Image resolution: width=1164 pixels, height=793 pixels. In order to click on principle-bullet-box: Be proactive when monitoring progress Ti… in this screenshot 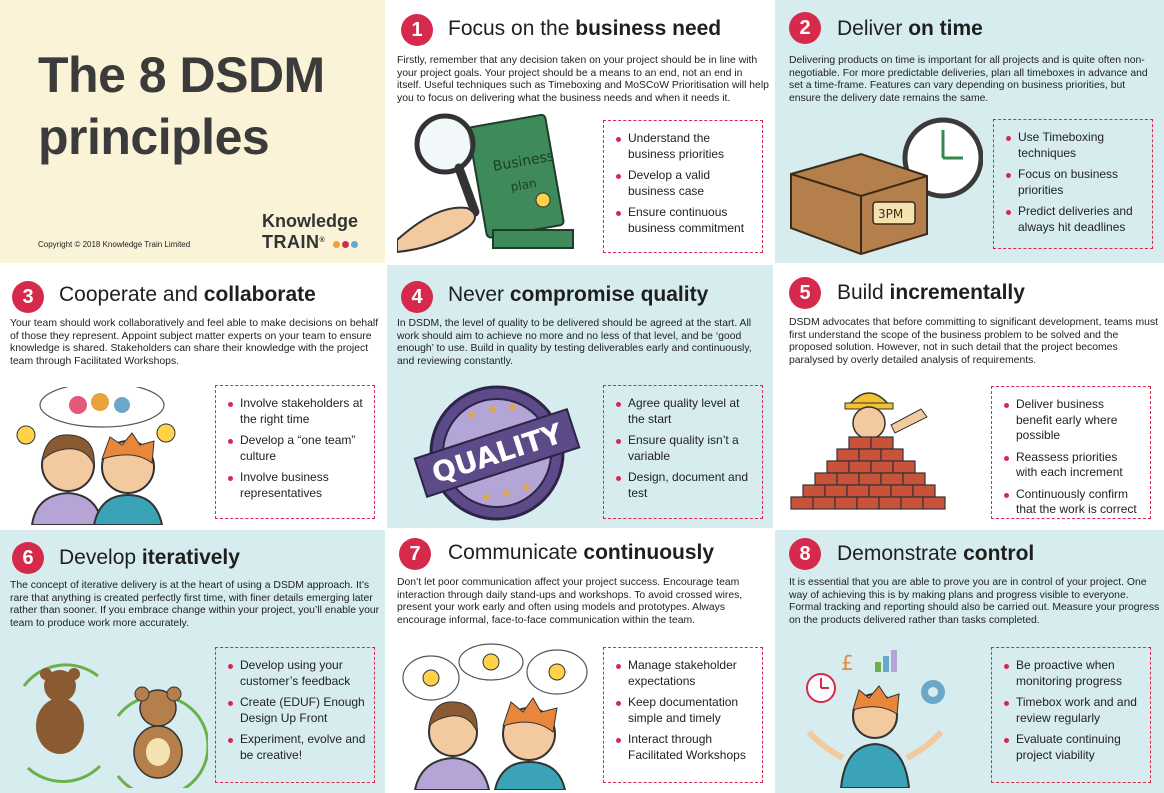, I will do `click(1071, 715)`.